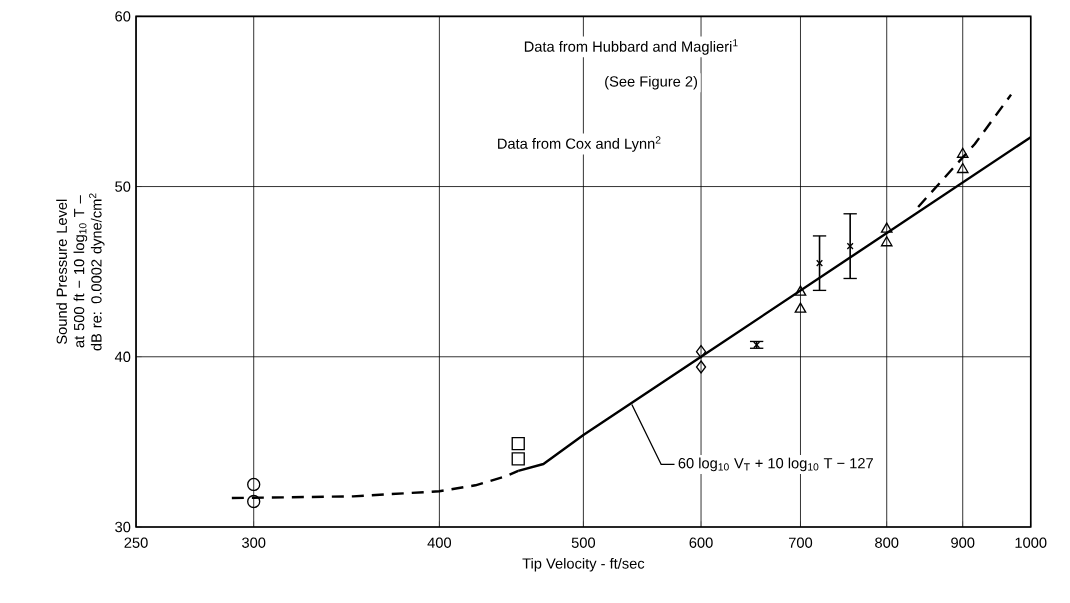  What do you see at coordinates (122, 356) in the screenshot?
I see `y-tick-label: 40` at bounding box center [122, 356].